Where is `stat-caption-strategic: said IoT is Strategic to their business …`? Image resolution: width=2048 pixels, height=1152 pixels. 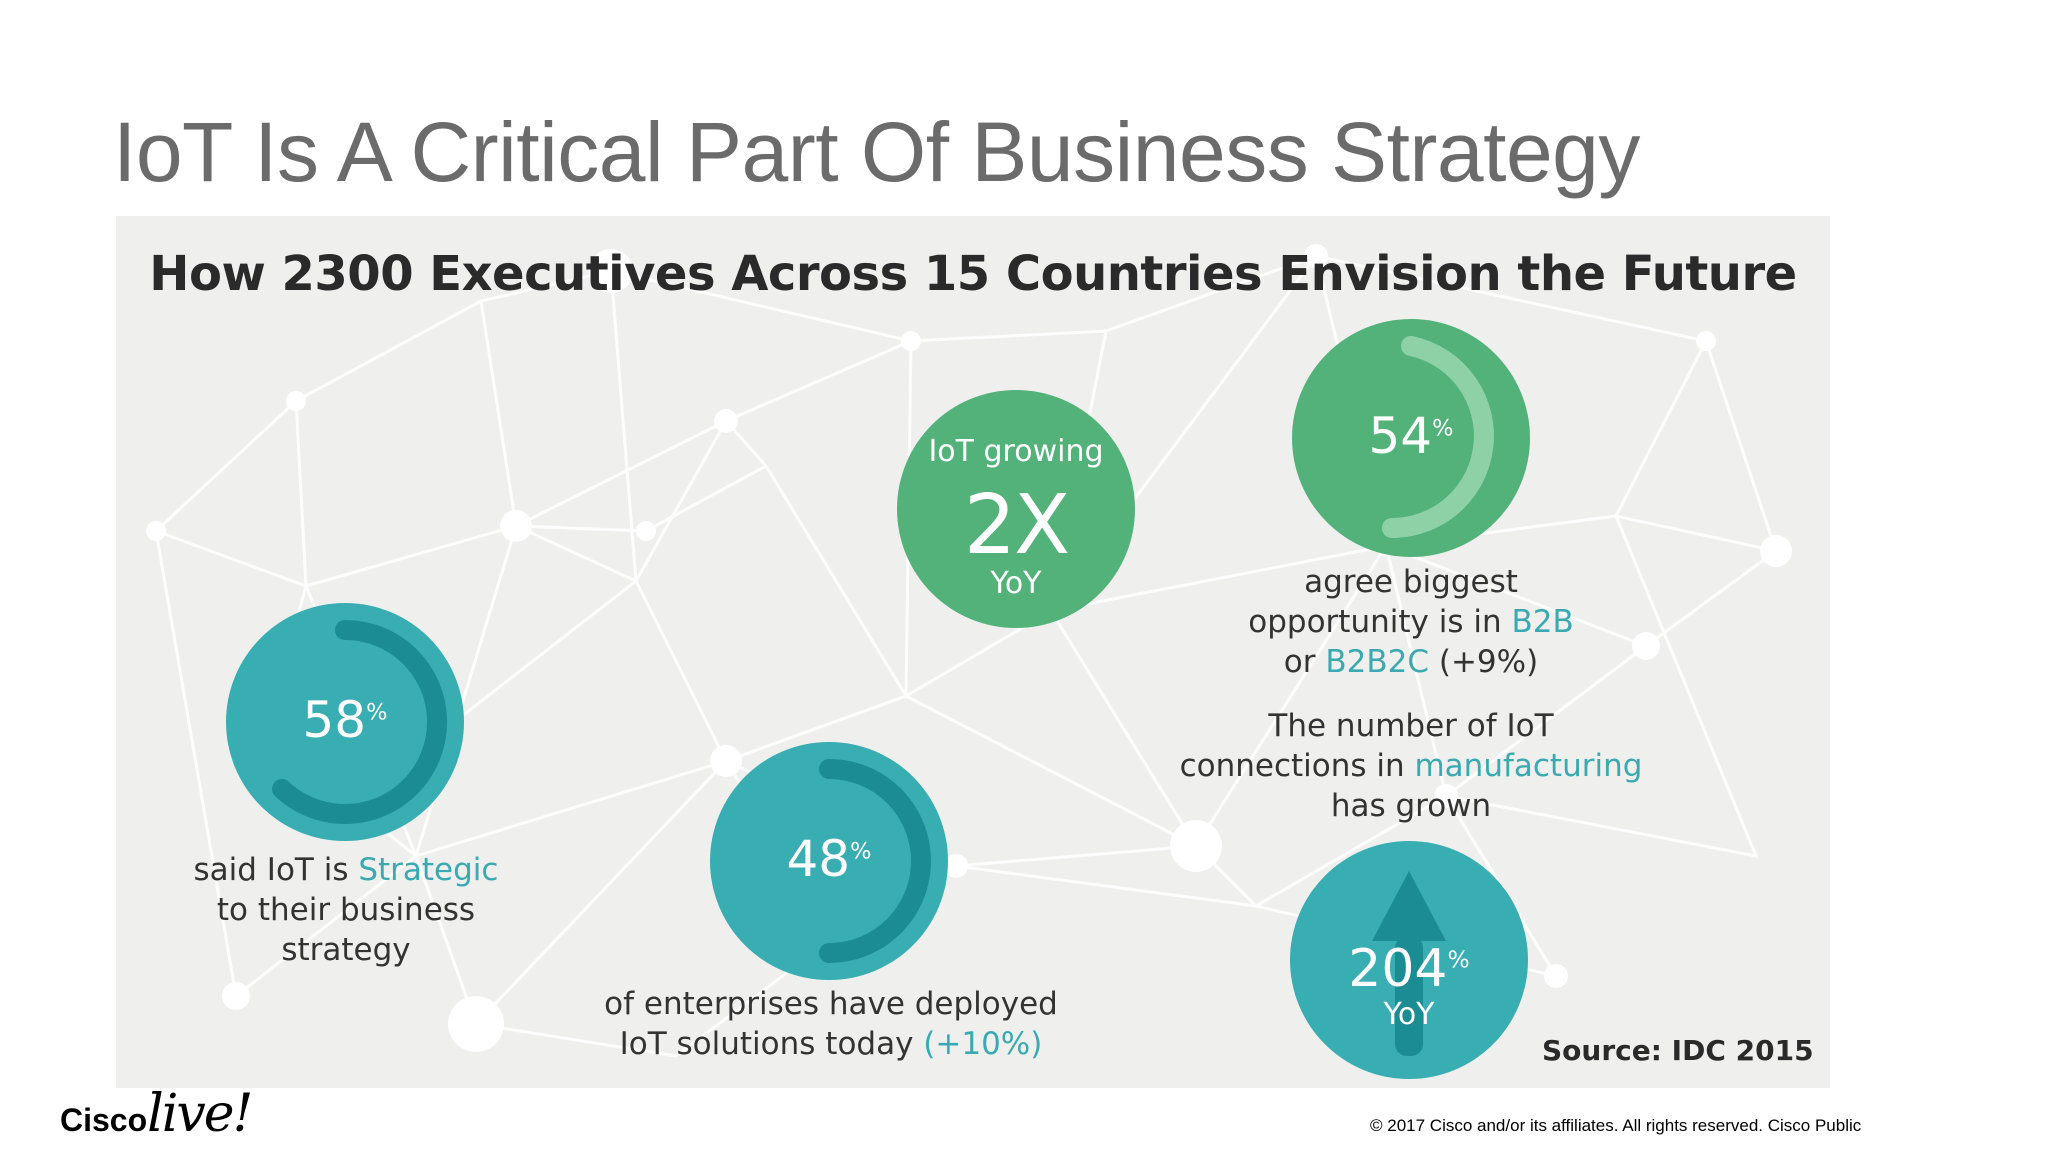 stat-caption-strategic: said IoT is Strategic to their business … is located at coordinates (346, 910).